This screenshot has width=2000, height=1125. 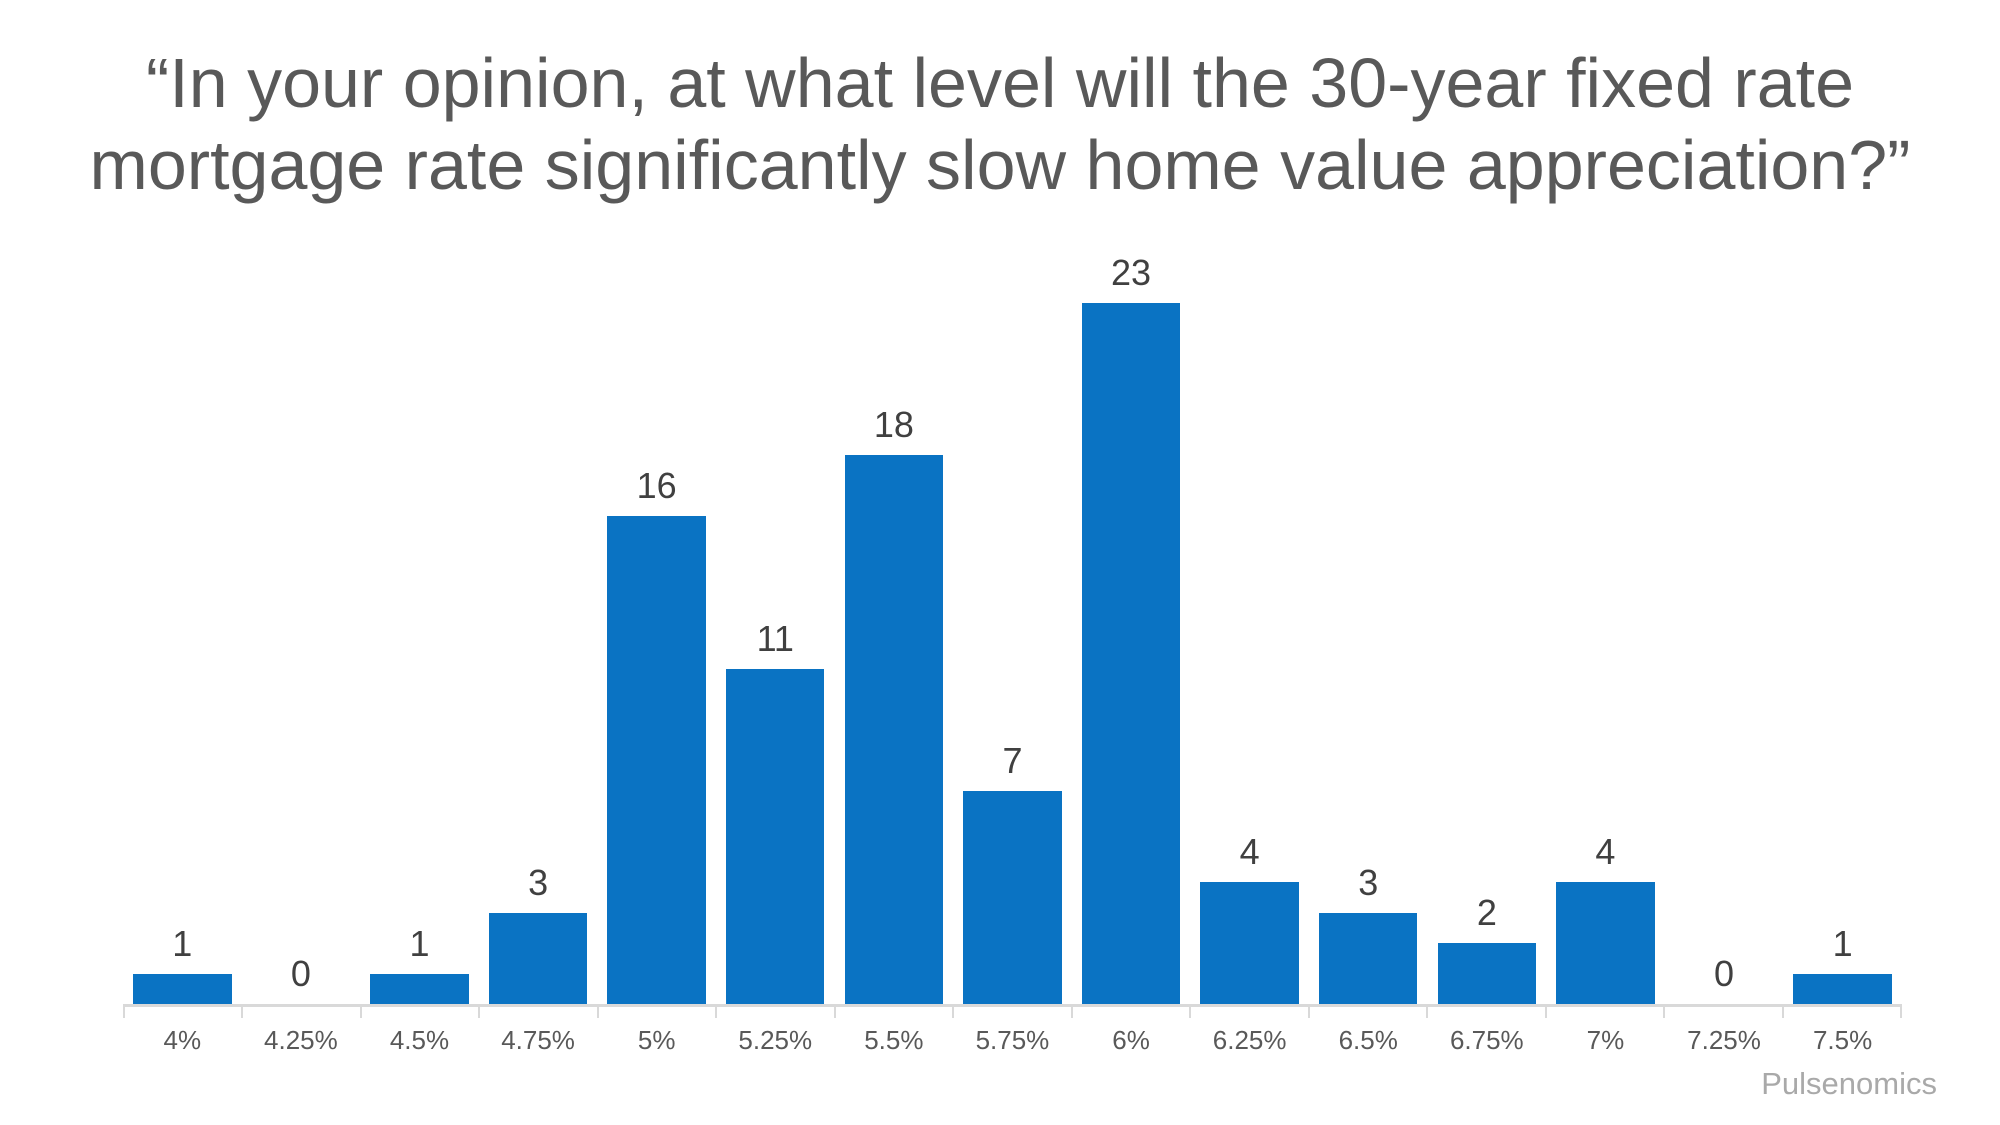 What do you see at coordinates (1486, 1040) in the screenshot?
I see `x-tick-label: 6.75%` at bounding box center [1486, 1040].